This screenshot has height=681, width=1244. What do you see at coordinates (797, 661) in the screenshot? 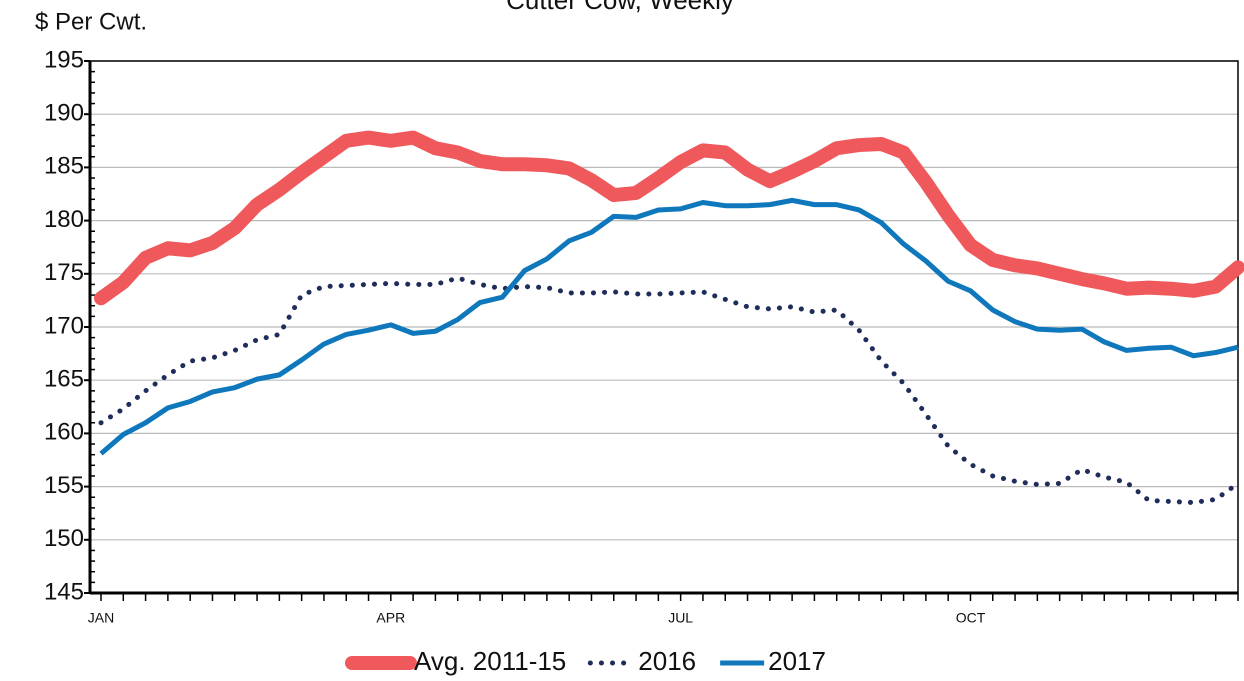
I see `legend-label: 2017` at bounding box center [797, 661].